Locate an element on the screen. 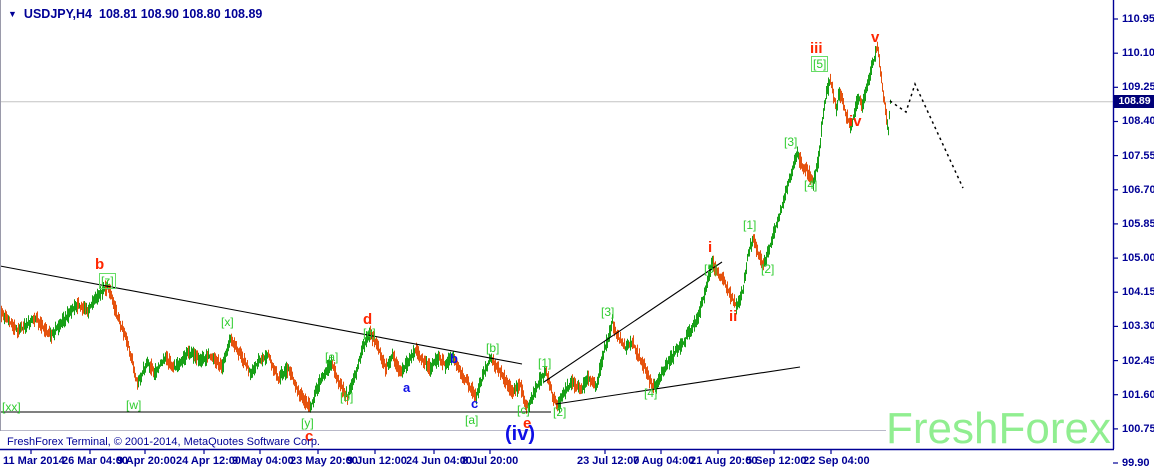  price-tick-label: 103.30 is located at coordinates (1138, 326).